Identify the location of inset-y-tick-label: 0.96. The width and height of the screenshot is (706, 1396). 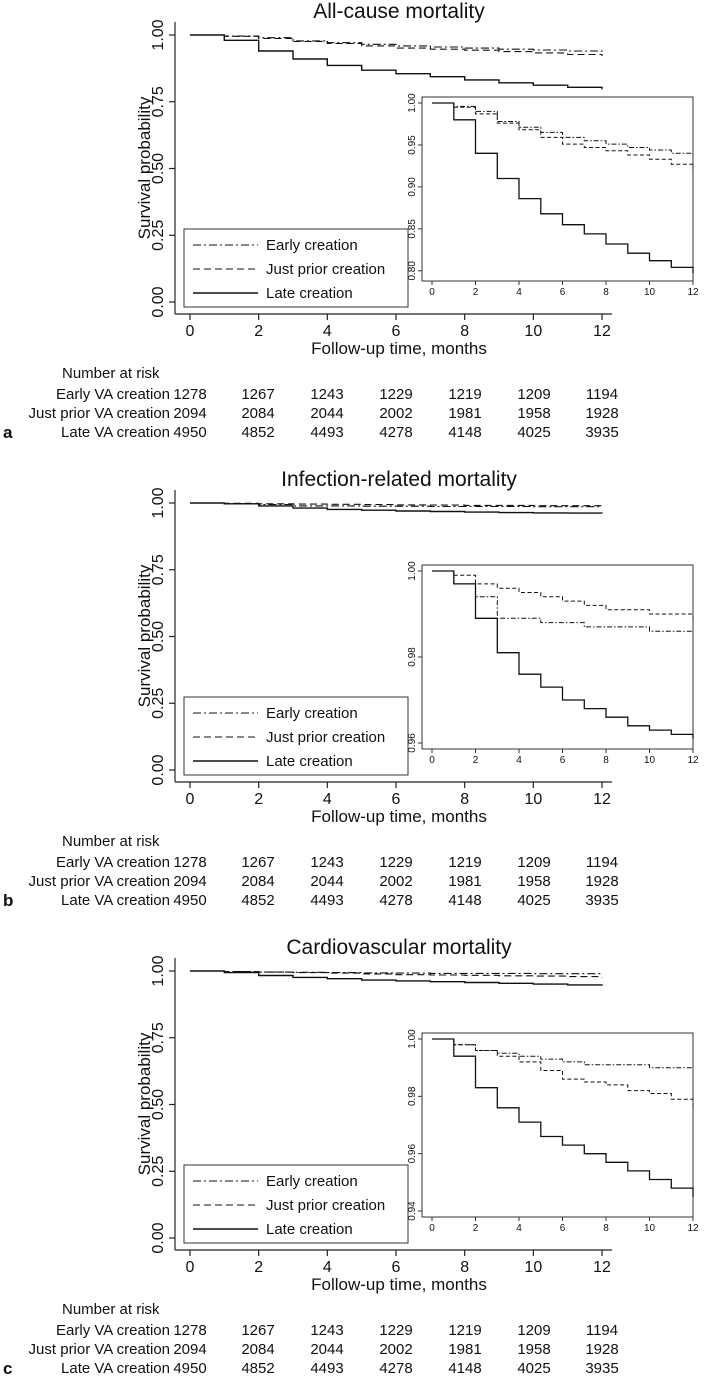
(412, 1154).